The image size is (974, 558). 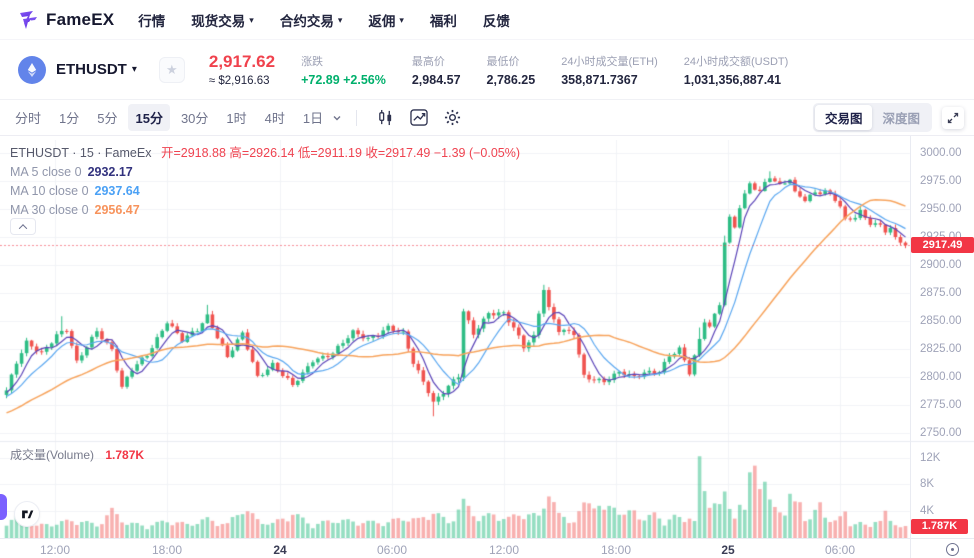 What do you see at coordinates (32, 69) in the screenshot?
I see `eth-coin-icon` at bounding box center [32, 69].